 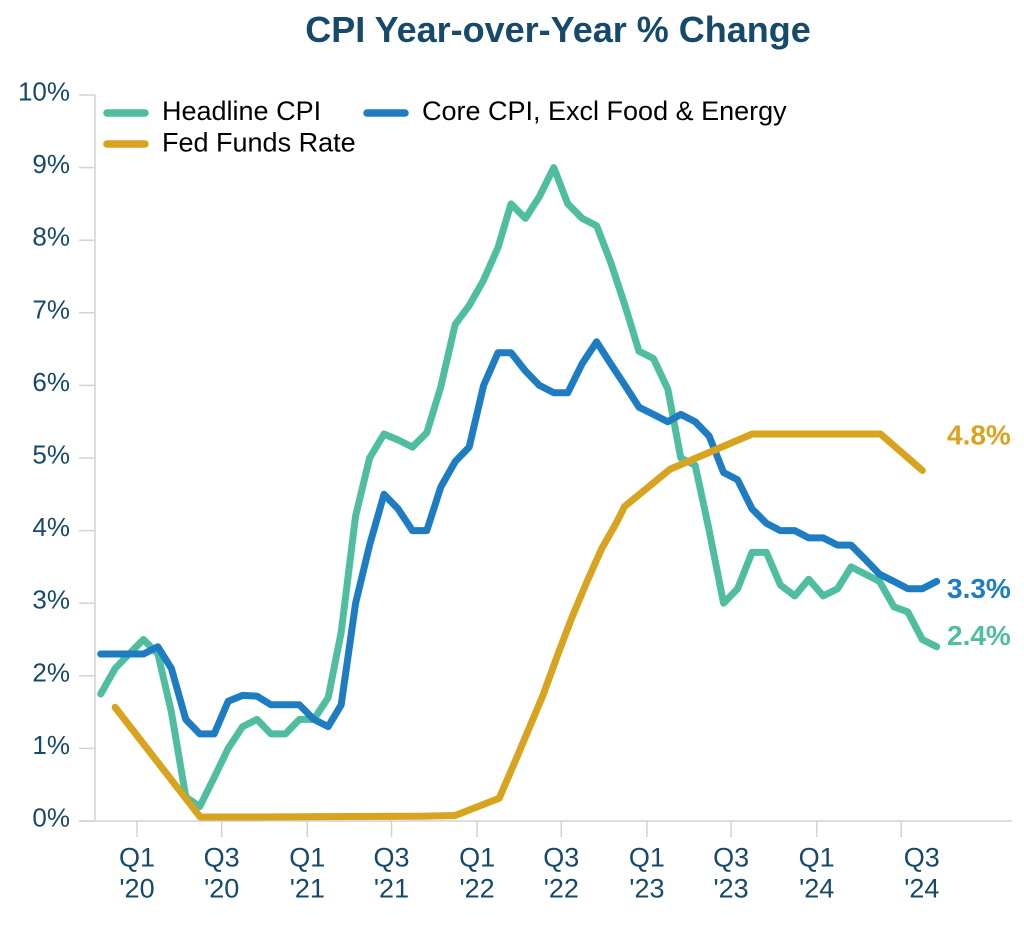 What do you see at coordinates (51, 600) in the screenshot?
I see `svg-text: 3%` at bounding box center [51, 600].